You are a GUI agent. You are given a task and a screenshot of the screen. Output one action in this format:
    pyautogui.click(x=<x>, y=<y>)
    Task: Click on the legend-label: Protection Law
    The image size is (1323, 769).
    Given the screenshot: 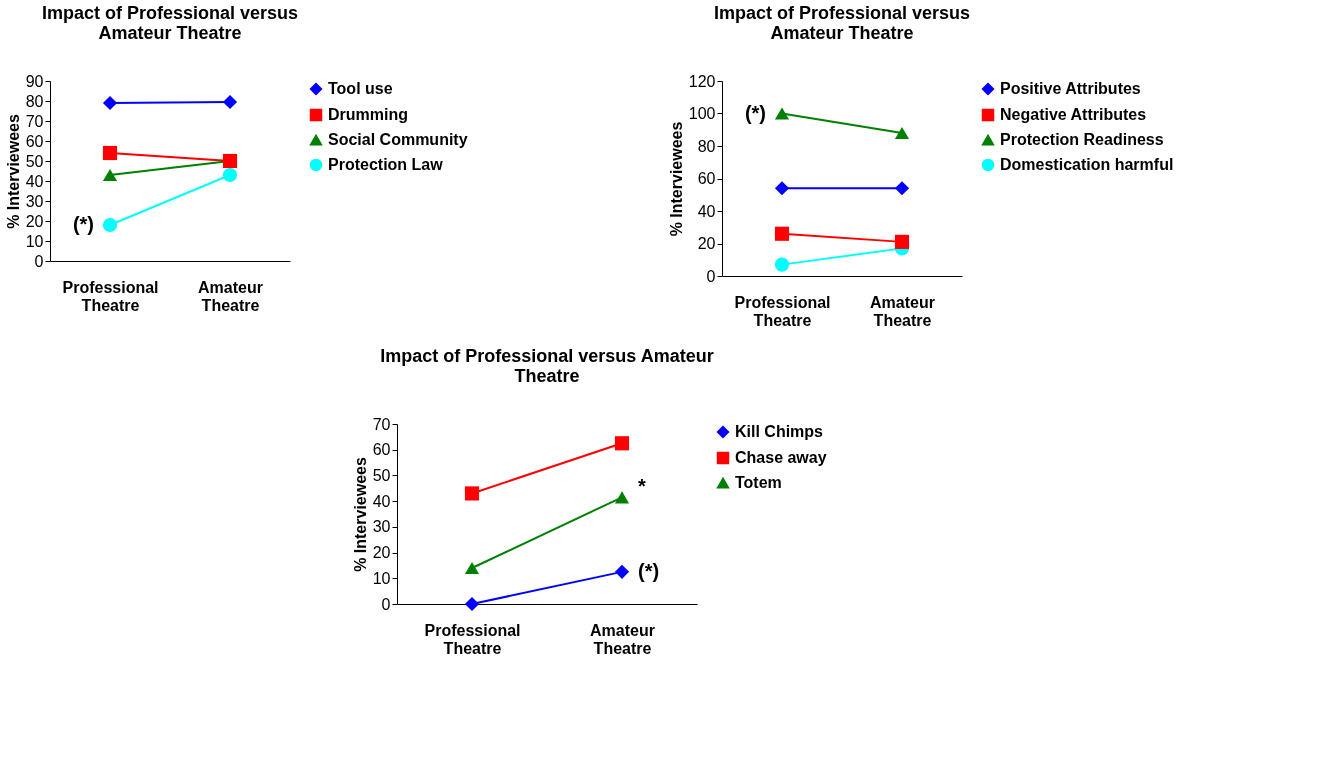 What is the action you would take?
    pyautogui.click(x=386, y=164)
    